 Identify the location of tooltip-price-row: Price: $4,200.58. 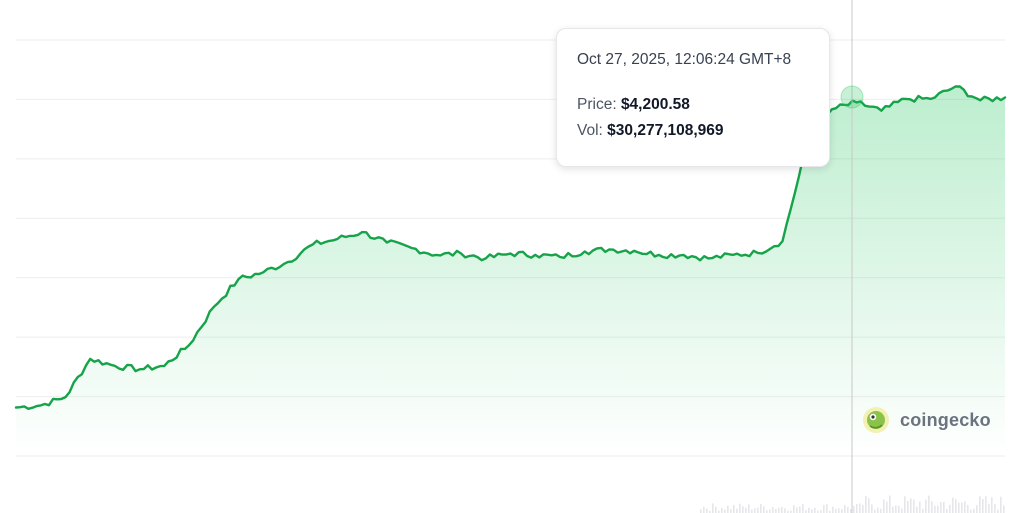
(693, 105).